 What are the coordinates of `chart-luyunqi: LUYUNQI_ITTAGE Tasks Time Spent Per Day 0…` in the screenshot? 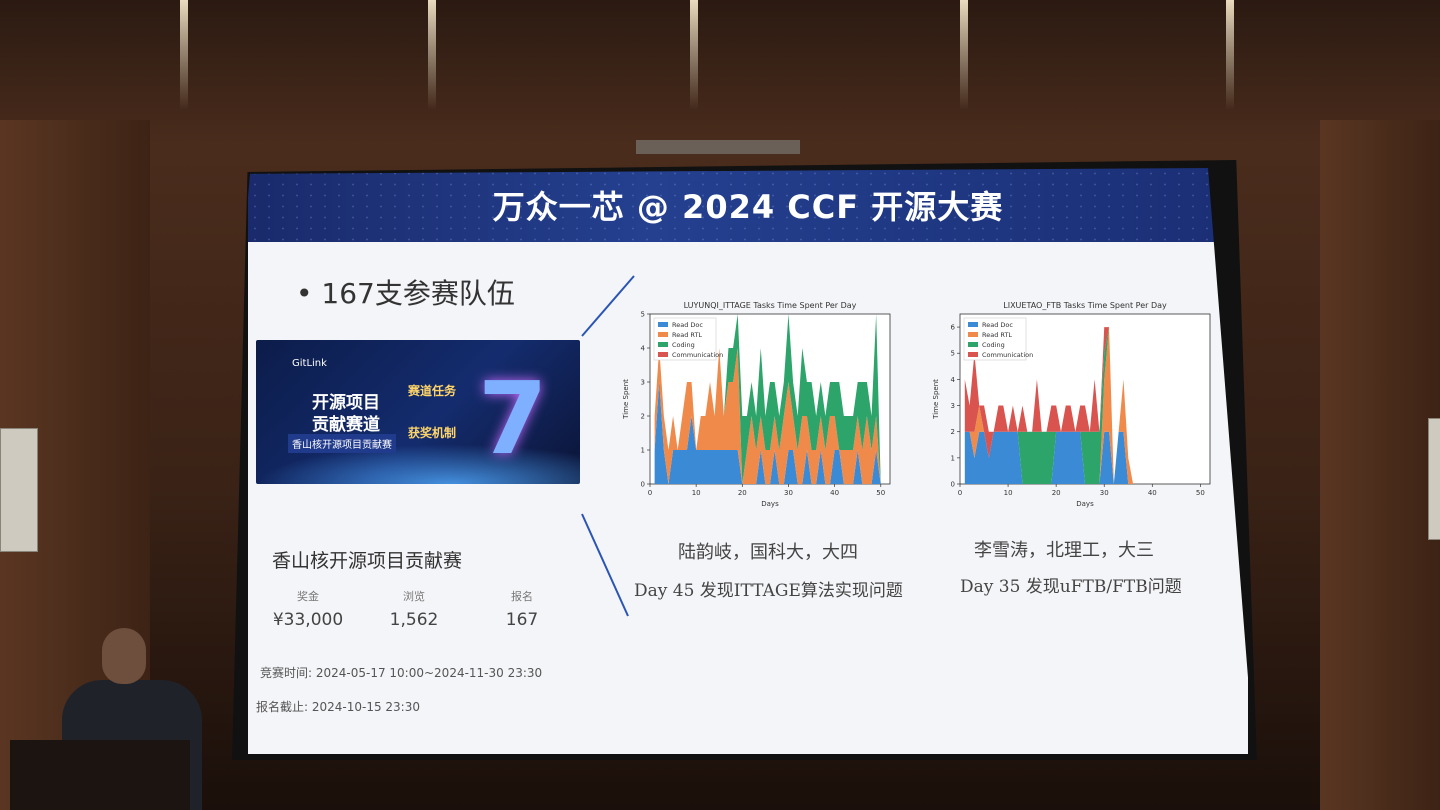 It's located at (756, 404).